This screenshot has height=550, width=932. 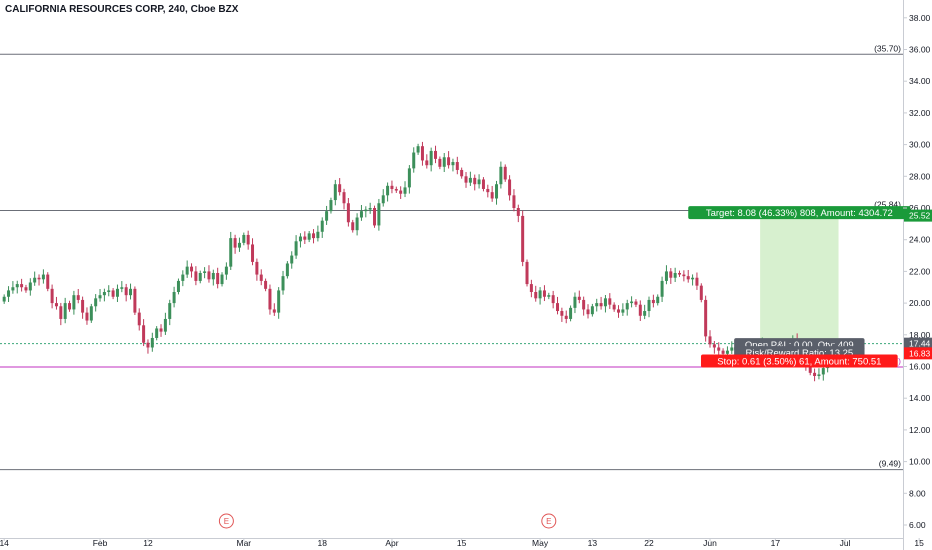 I want to click on earnings-marker-label: E, so click(x=226, y=521).